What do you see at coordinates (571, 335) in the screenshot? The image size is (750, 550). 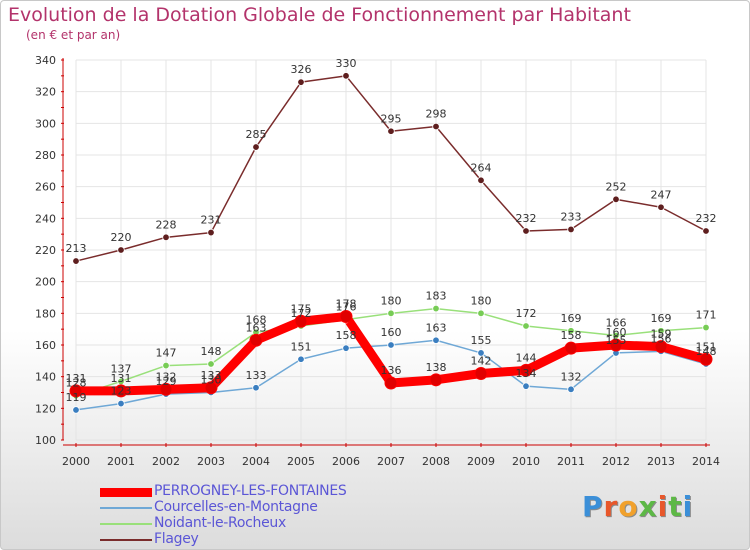 I see `data-label: 158` at bounding box center [571, 335].